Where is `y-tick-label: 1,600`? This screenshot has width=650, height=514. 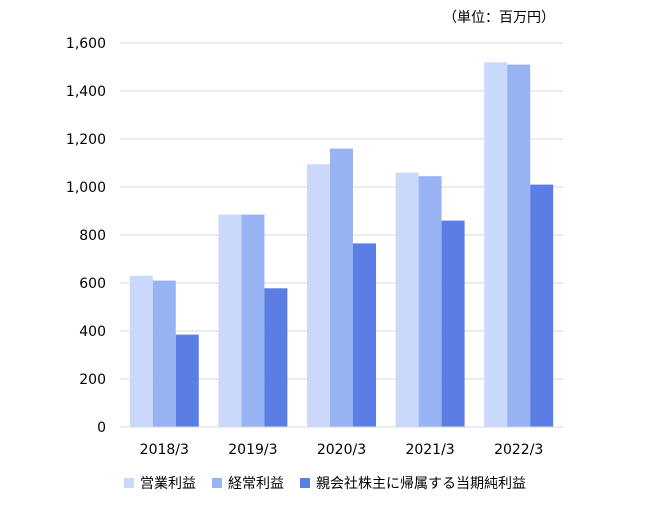 y-tick-label: 1,600 is located at coordinates (86, 44).